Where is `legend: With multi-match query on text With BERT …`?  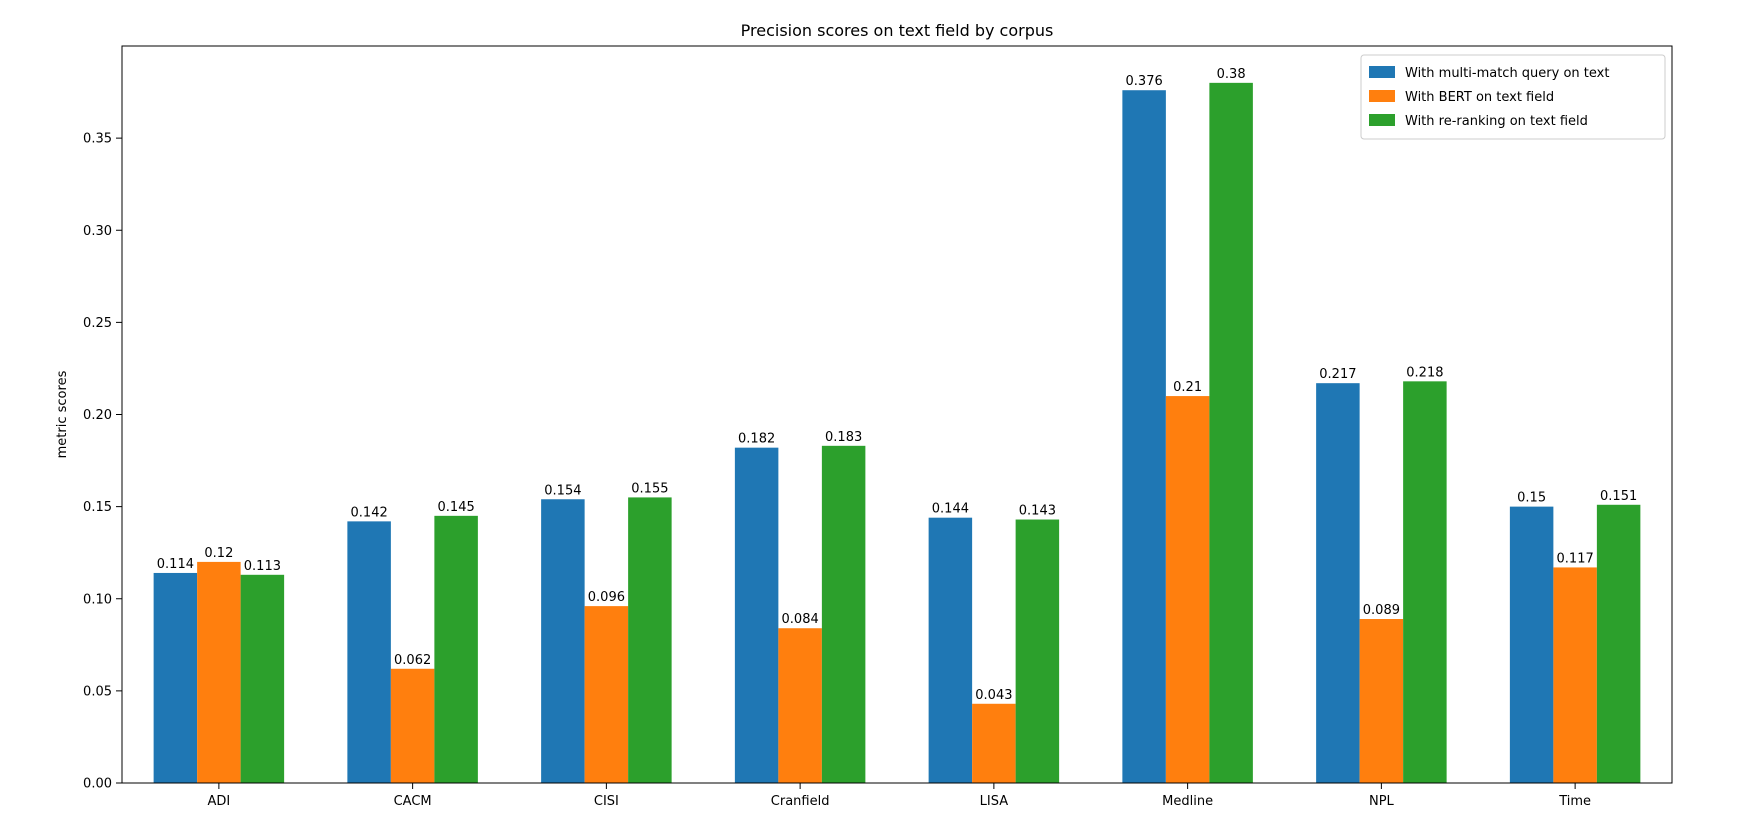
legend: With multi-match query on text With BERT … is located at coordinates (1513, 97).